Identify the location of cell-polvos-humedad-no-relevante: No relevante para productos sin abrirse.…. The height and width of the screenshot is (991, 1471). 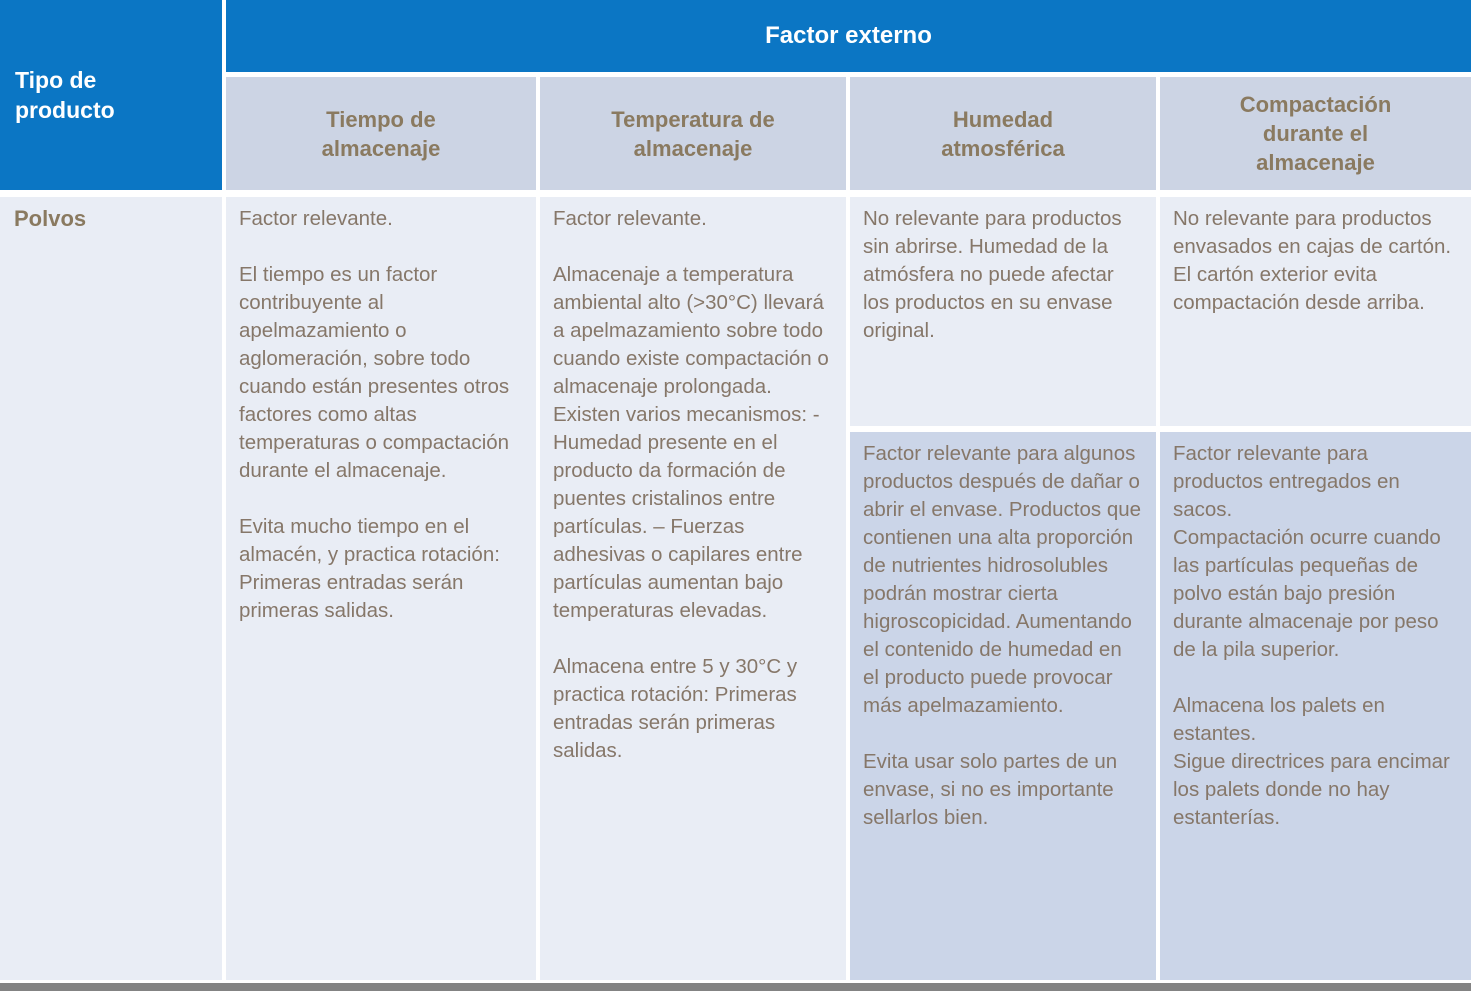
(1003, 311).